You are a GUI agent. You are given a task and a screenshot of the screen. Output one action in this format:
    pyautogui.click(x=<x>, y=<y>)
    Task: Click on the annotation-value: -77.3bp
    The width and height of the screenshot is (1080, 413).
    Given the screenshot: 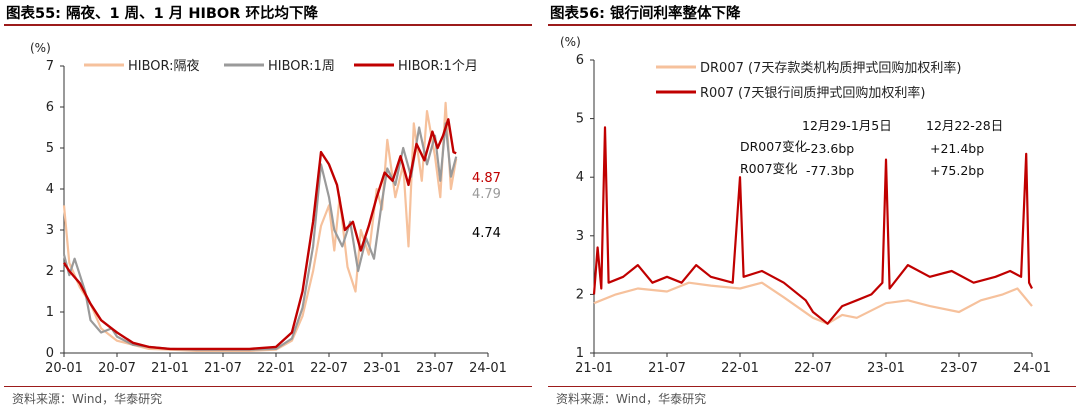 What is the action you would take?
    pyautogui.click(x=830, y=170)
    